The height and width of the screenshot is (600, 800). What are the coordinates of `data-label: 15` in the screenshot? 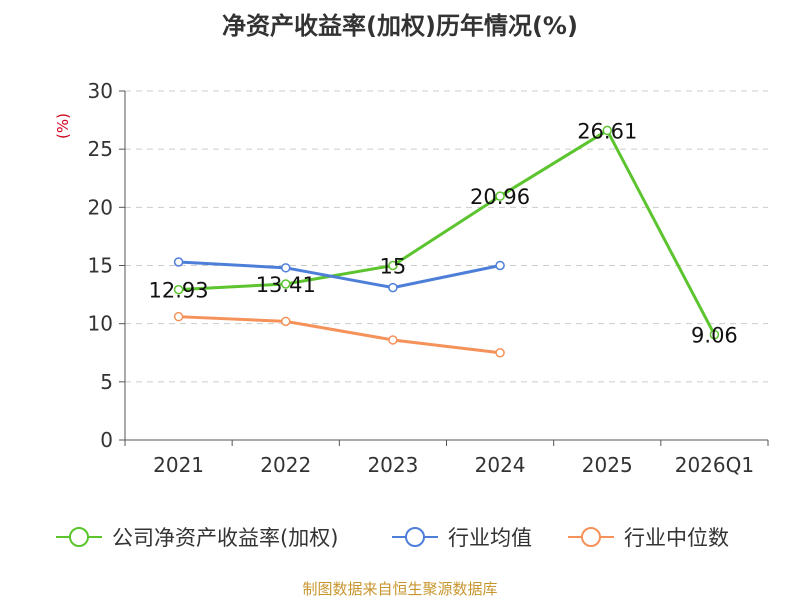 It's located at (393, 267).